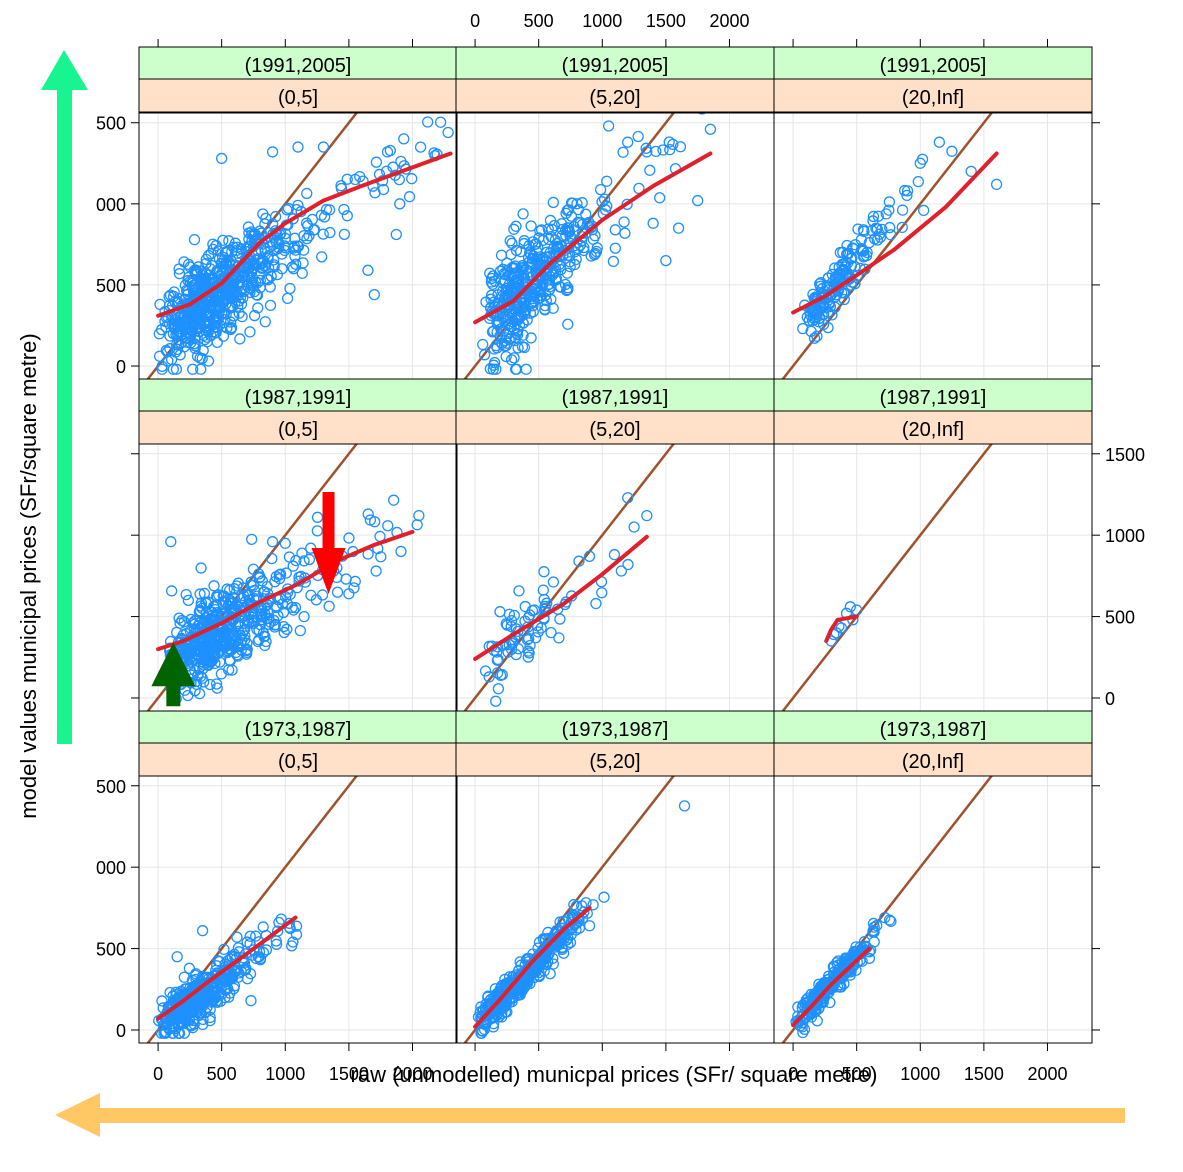 This screenshot has height=1172, width=1183. I want to click on smoother-line, so click(841, 628).